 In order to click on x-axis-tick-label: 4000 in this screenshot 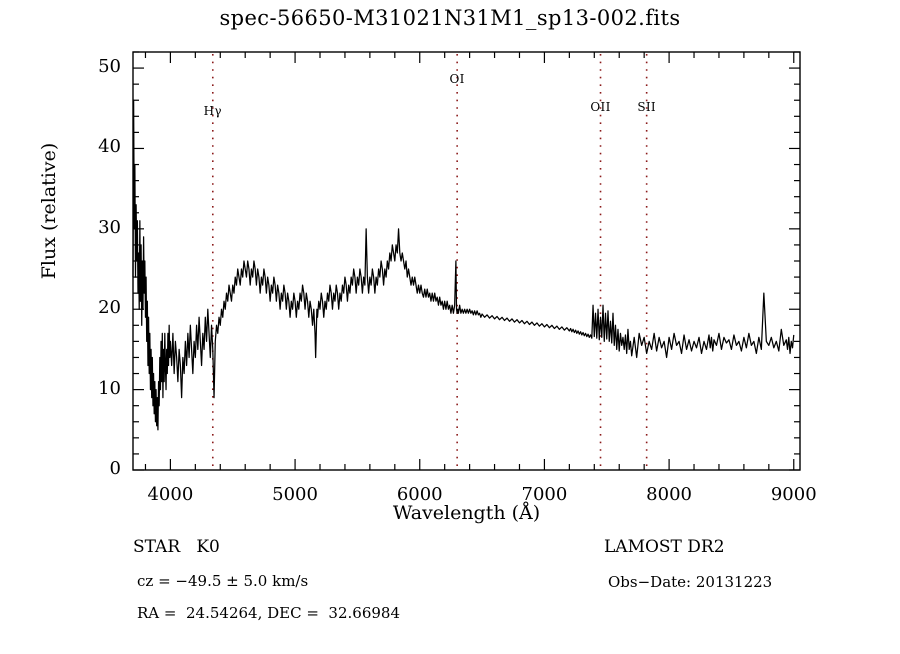, I will do `click(170, 494)`.